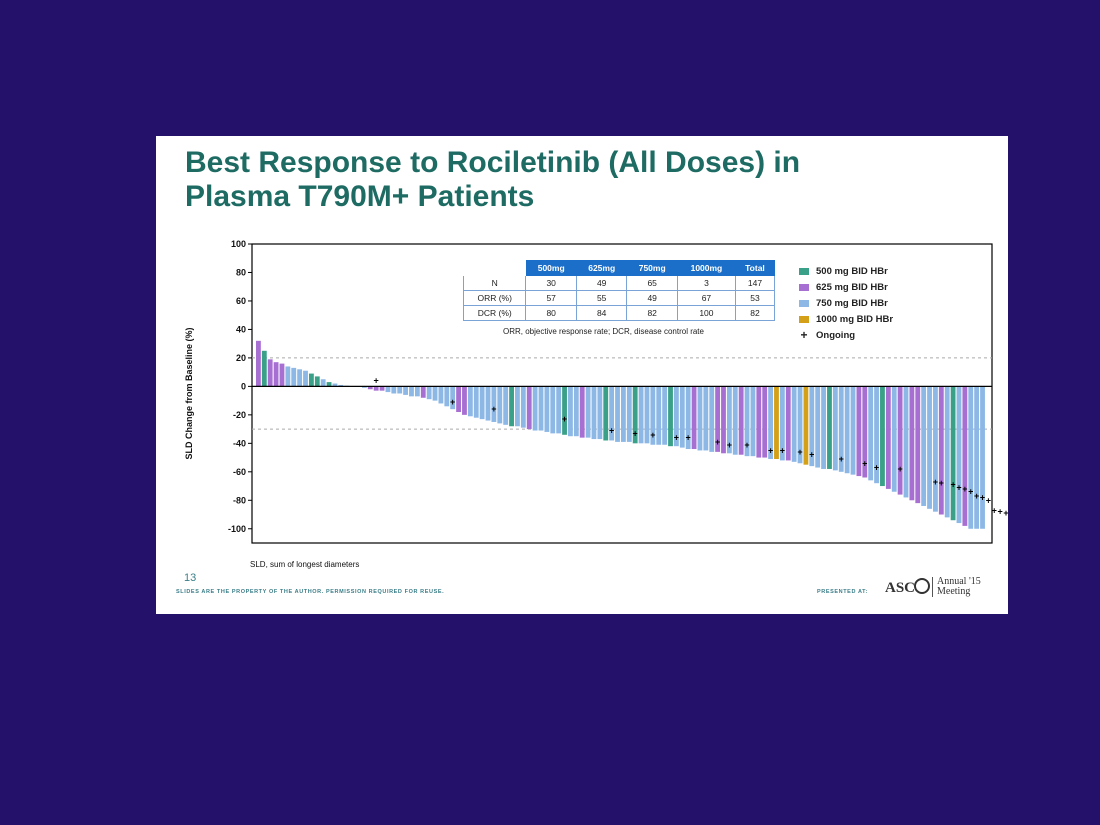 Image resolution: width=1100 pixels, height=825 pixels. What do you see at coordinates (755, 283) in the screenshot?
I see `table-cell: 147` at bounding box center [755, 283].